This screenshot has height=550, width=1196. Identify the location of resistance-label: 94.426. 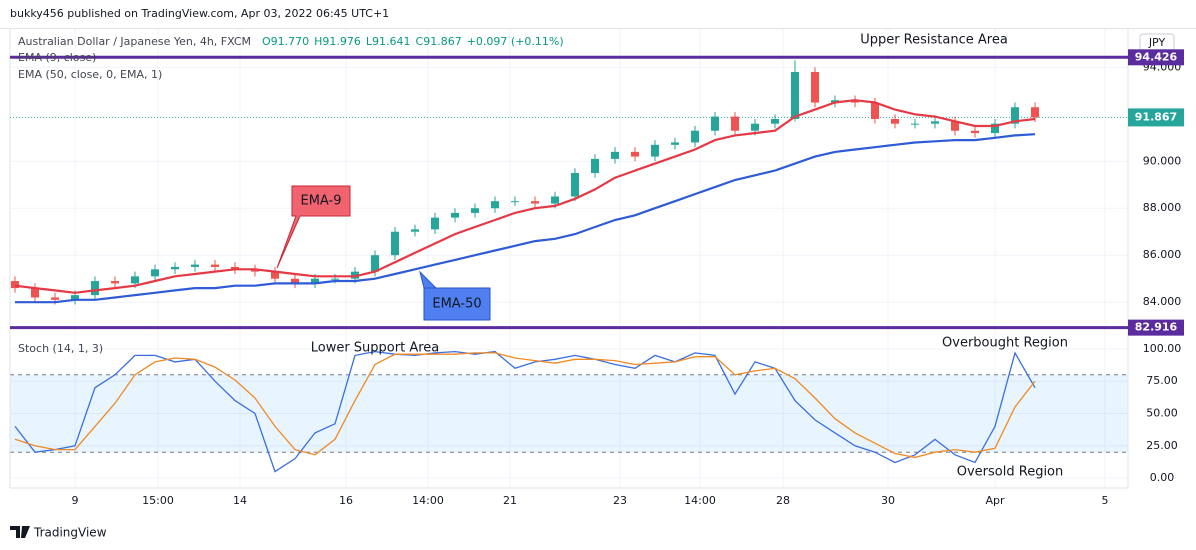
(1156, 56).